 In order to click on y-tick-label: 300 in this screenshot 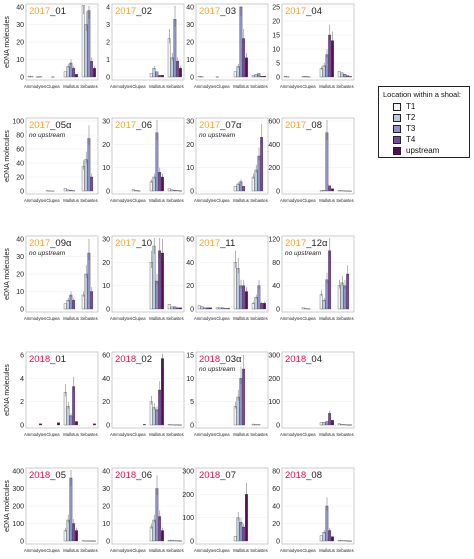, I will do `click(18, 489)`.